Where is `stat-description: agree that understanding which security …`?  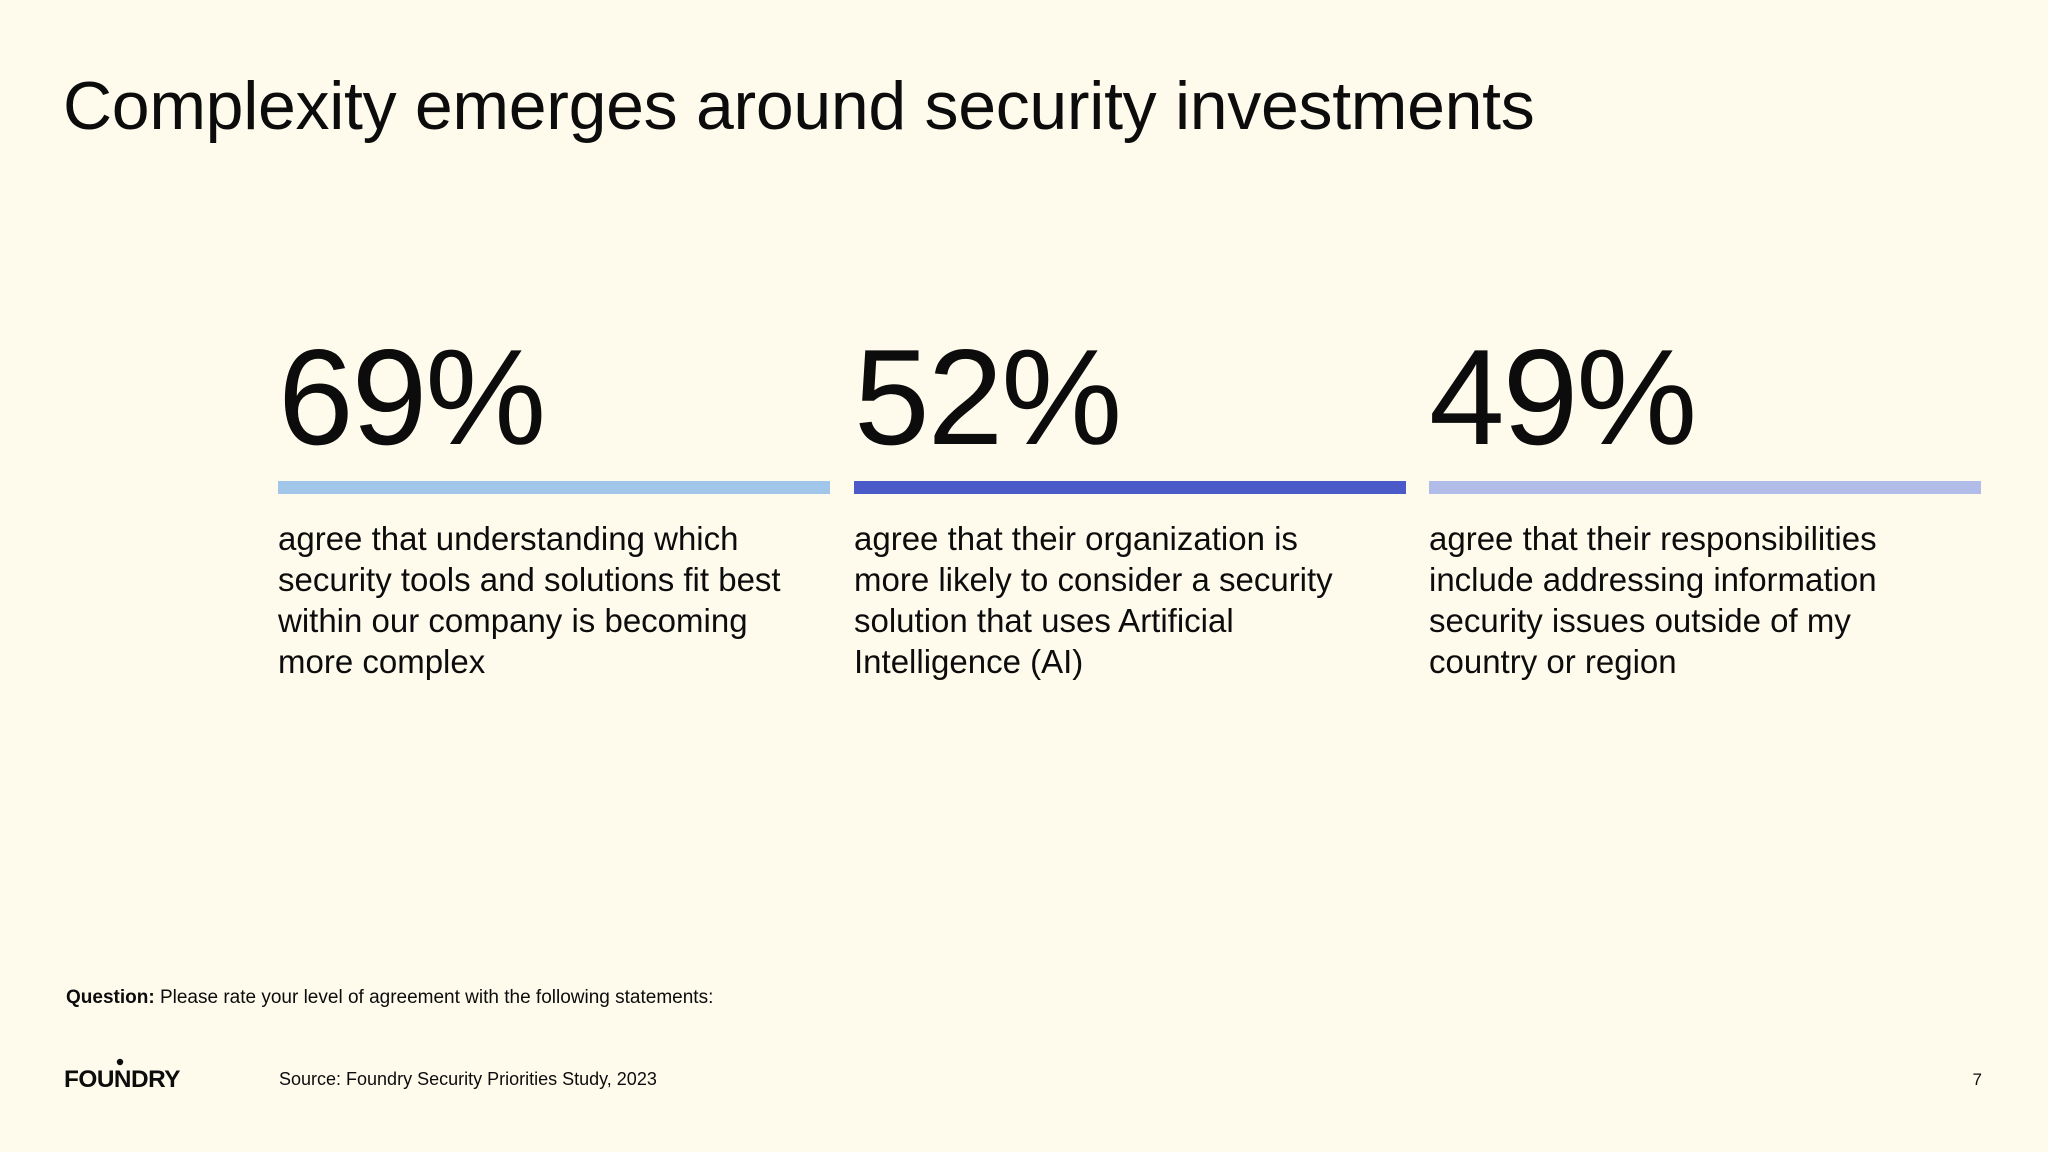
stat-description: agree that understanding which security … is located at coordinates (529, 600).